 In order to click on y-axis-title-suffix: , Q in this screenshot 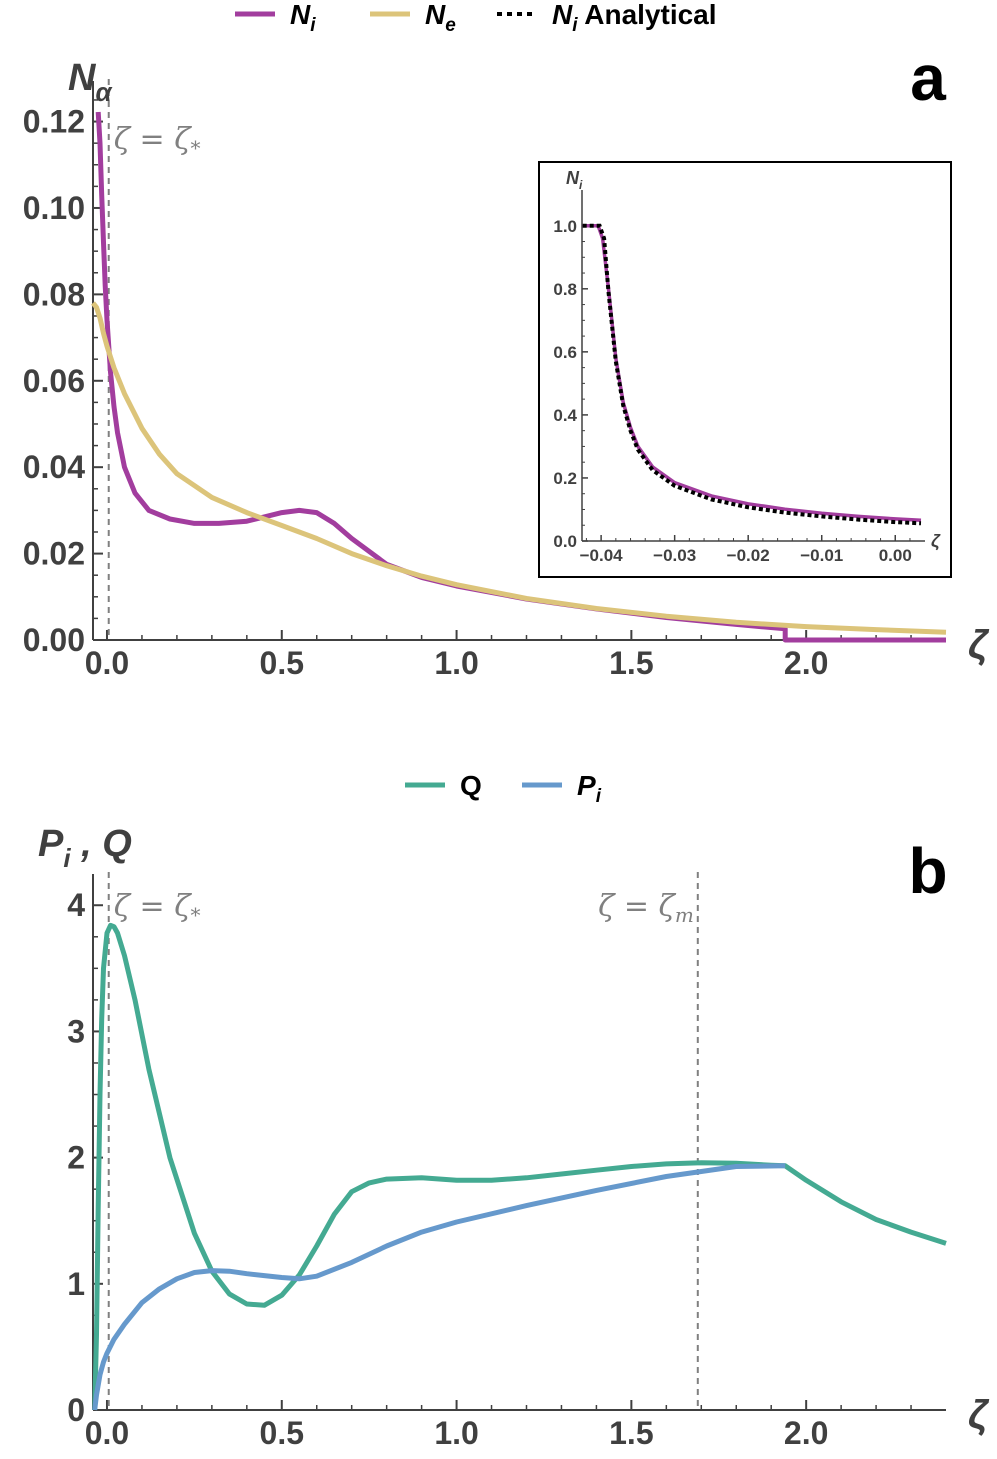, I will do `click(101, 844)`.